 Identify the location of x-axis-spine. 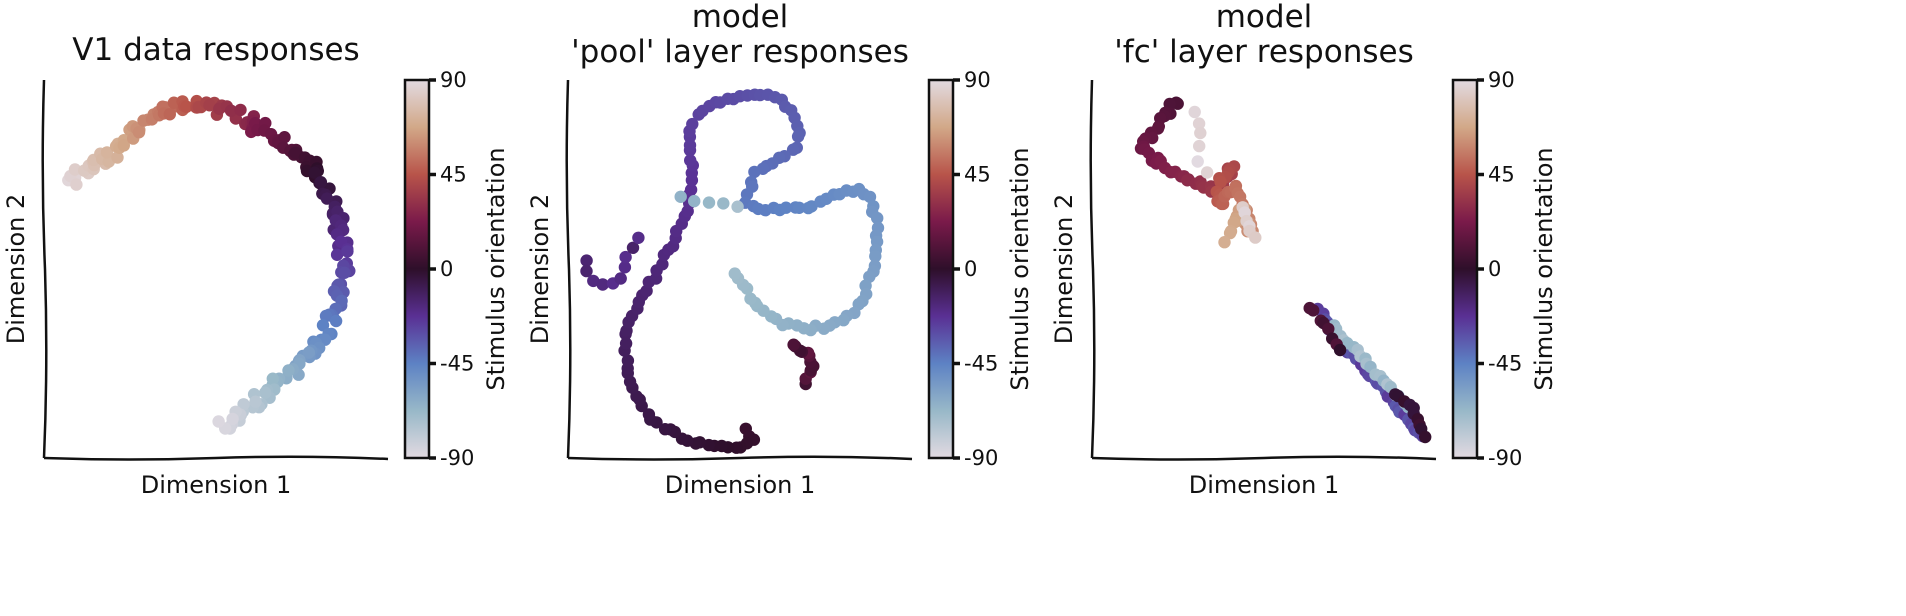
(216, 458).